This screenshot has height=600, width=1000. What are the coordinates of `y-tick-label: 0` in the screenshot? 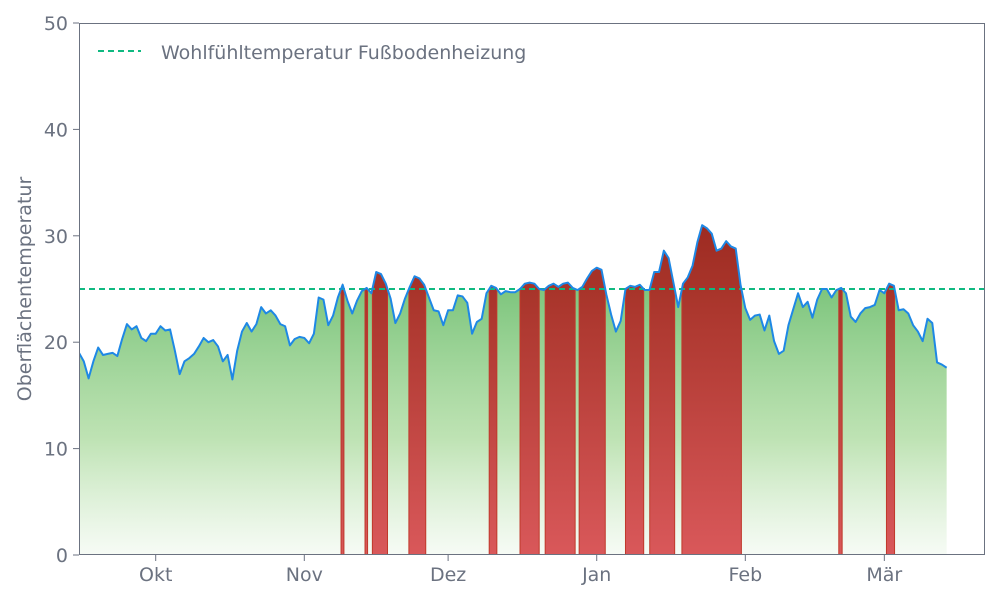 It's located at (62, 556).